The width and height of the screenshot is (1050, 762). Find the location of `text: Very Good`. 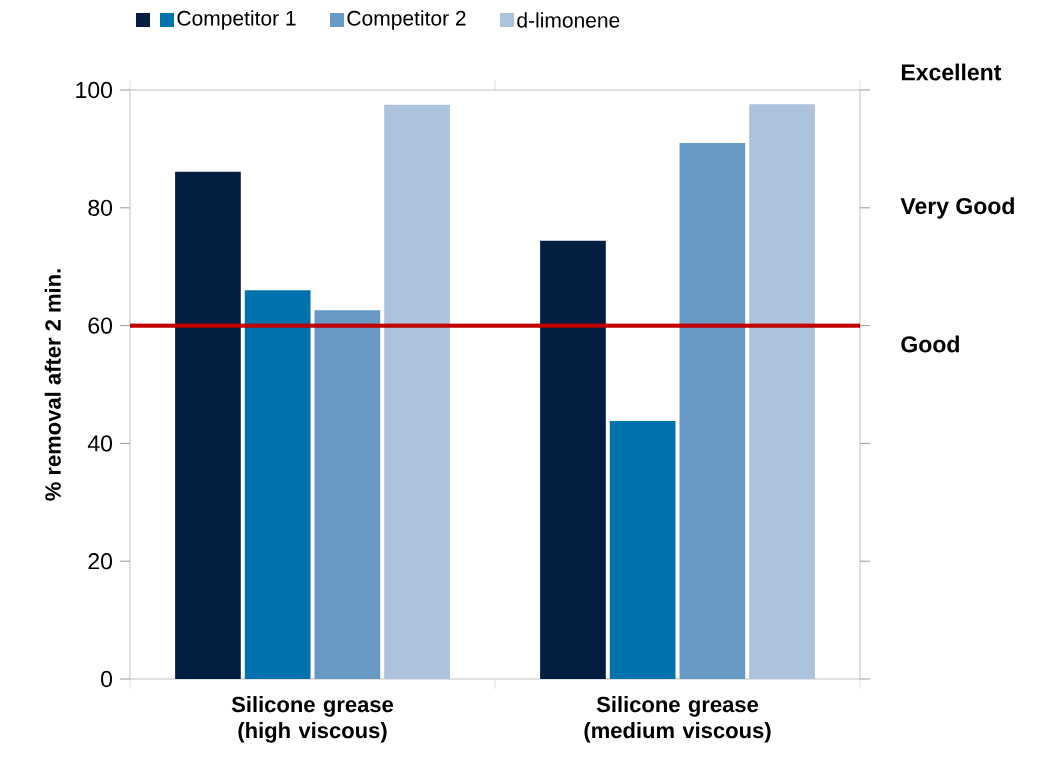

text: Very Good is located at coordinates (957, 208).